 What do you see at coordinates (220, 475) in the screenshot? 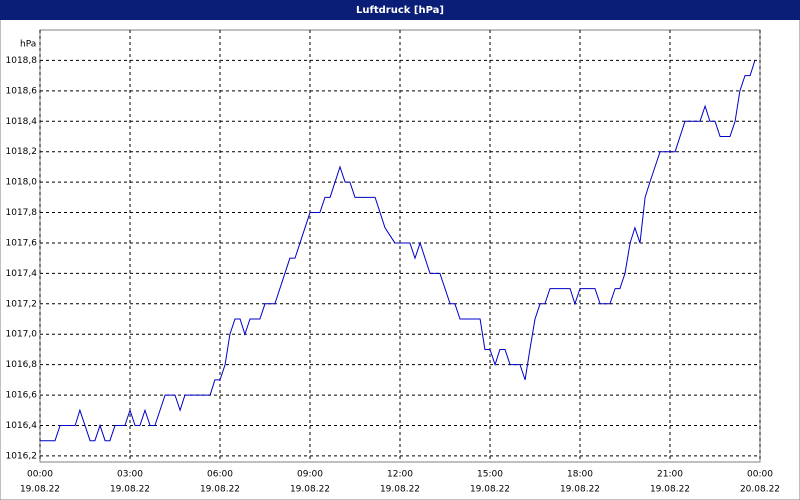
I see `x-tick-label: 06:00` at bounding box center [220, 475].